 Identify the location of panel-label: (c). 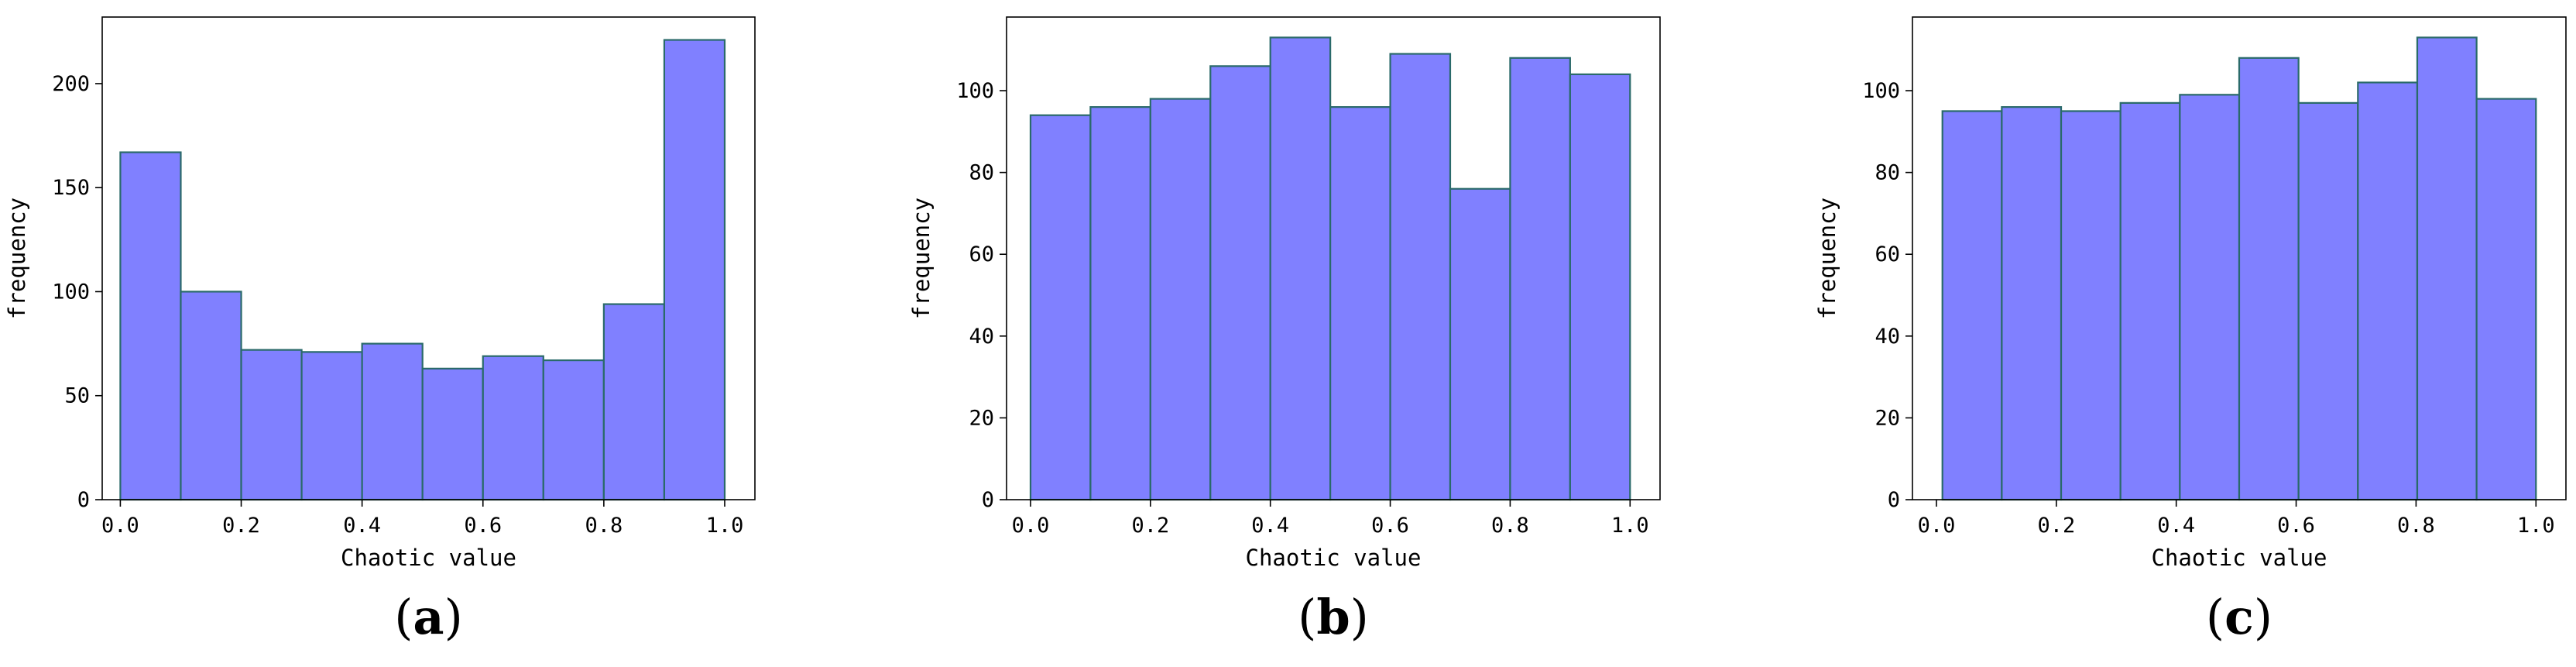
(2239, 617).